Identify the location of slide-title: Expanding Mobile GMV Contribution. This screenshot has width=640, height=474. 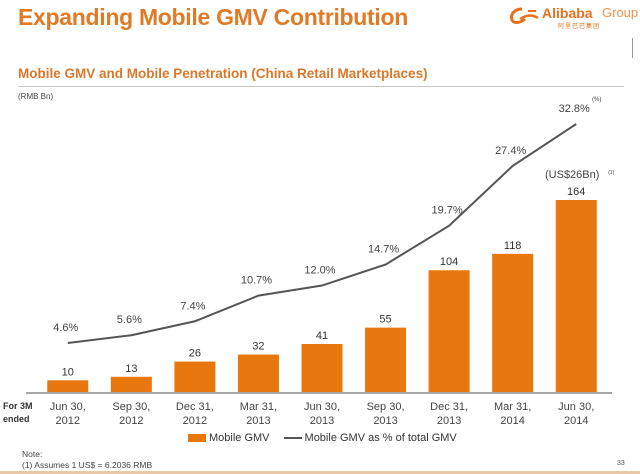
(213, 17).